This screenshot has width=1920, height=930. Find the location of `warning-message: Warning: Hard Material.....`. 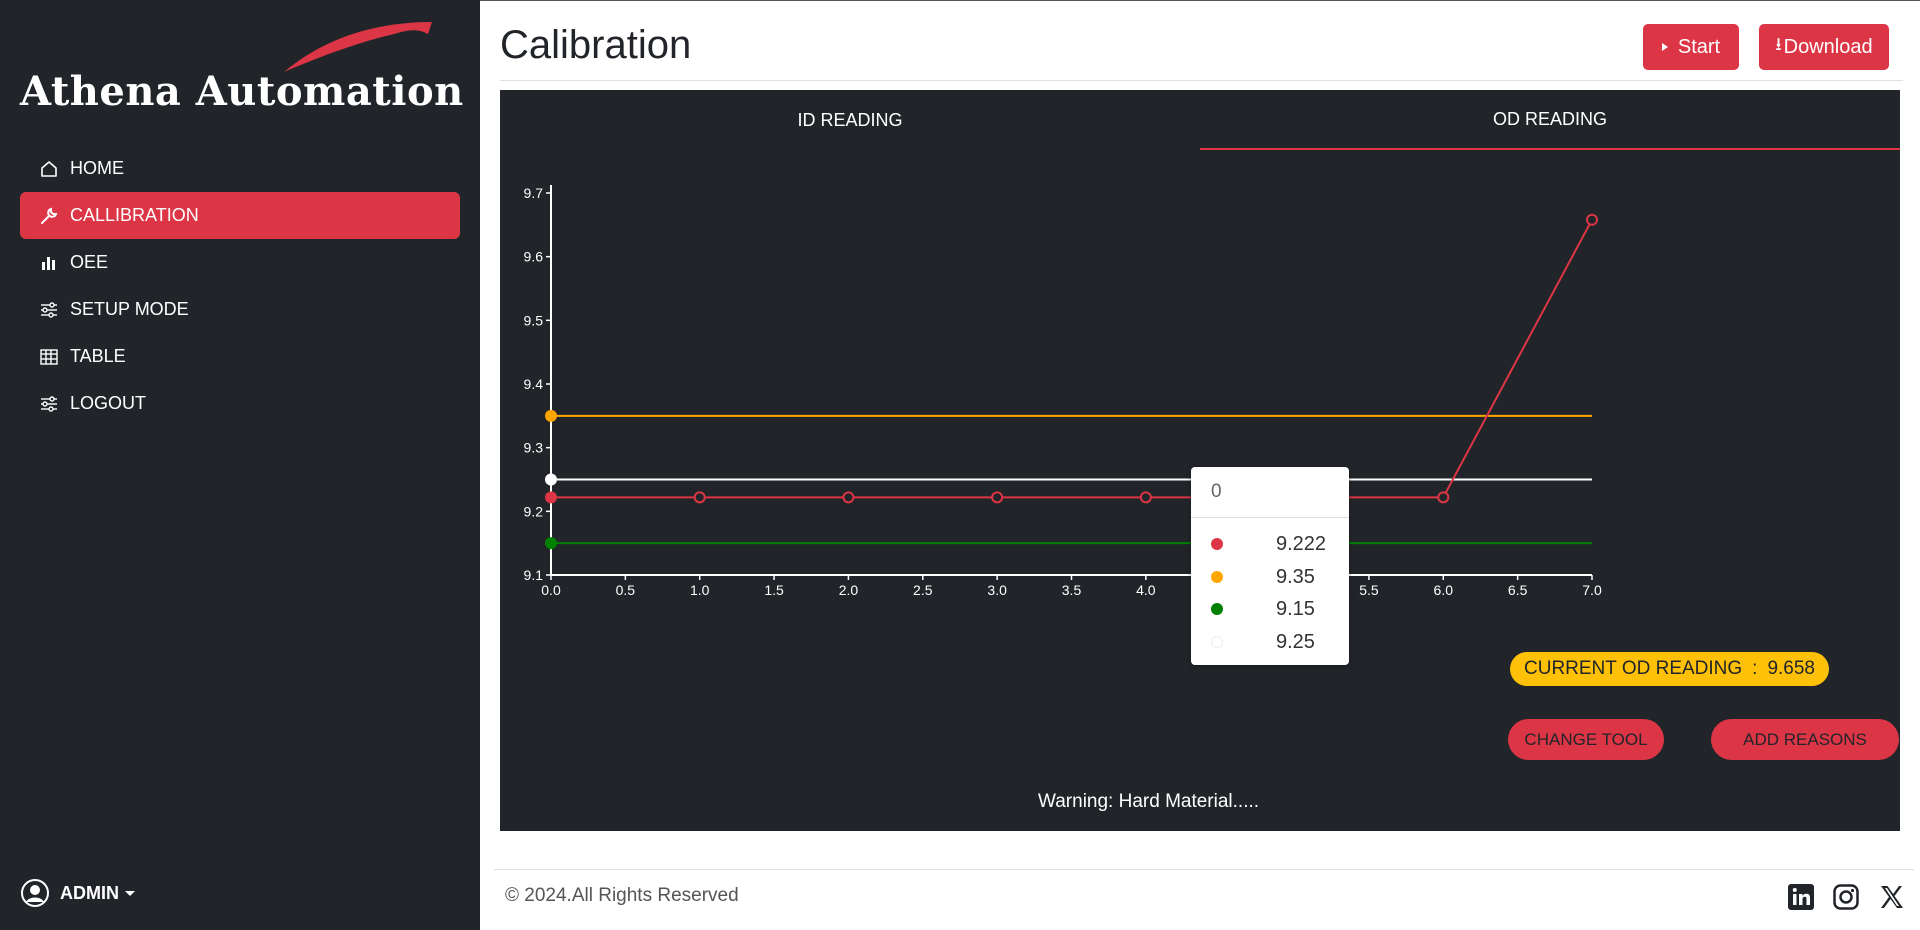

warning-message: Warning: Hard Material..... is located at coordinates (1149, 801).